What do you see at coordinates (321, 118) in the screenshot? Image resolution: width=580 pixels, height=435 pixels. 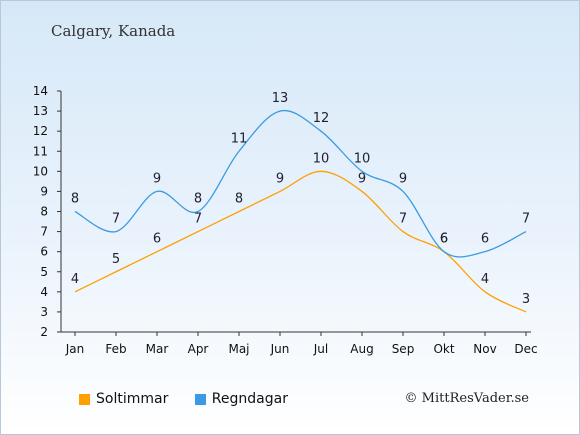 I see `data-label-regndagar: 12` at bounding box center [321, 118].